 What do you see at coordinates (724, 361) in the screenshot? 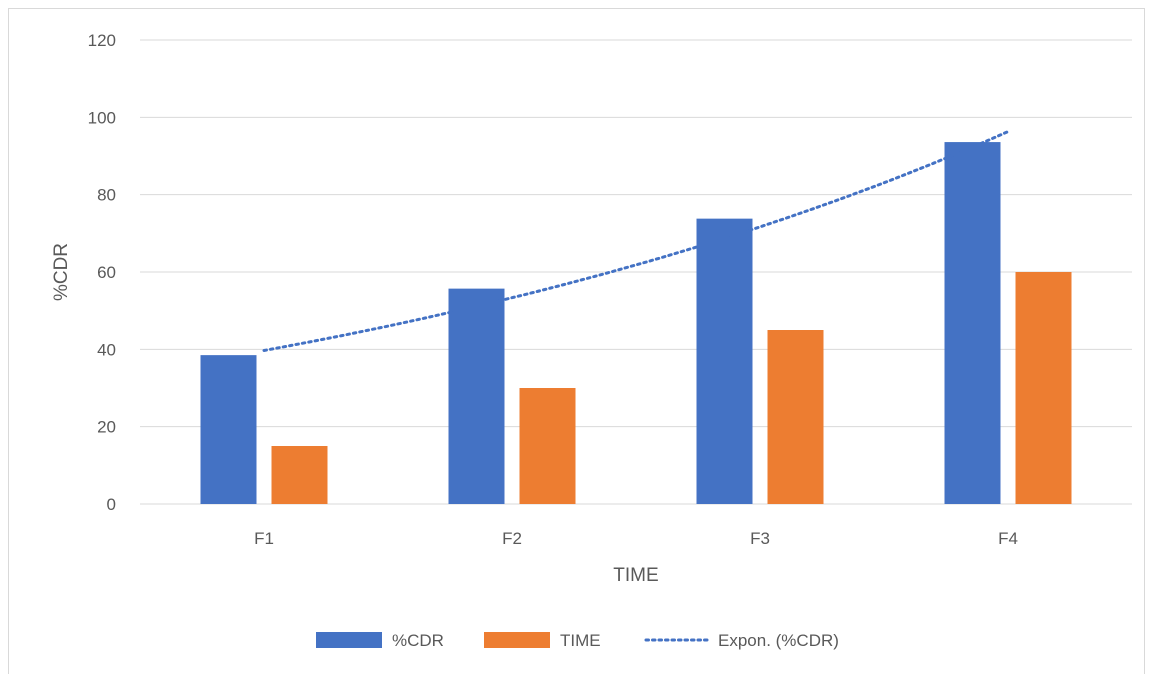
I see `bar-cdr-f3` at bounding box center [724, 361].